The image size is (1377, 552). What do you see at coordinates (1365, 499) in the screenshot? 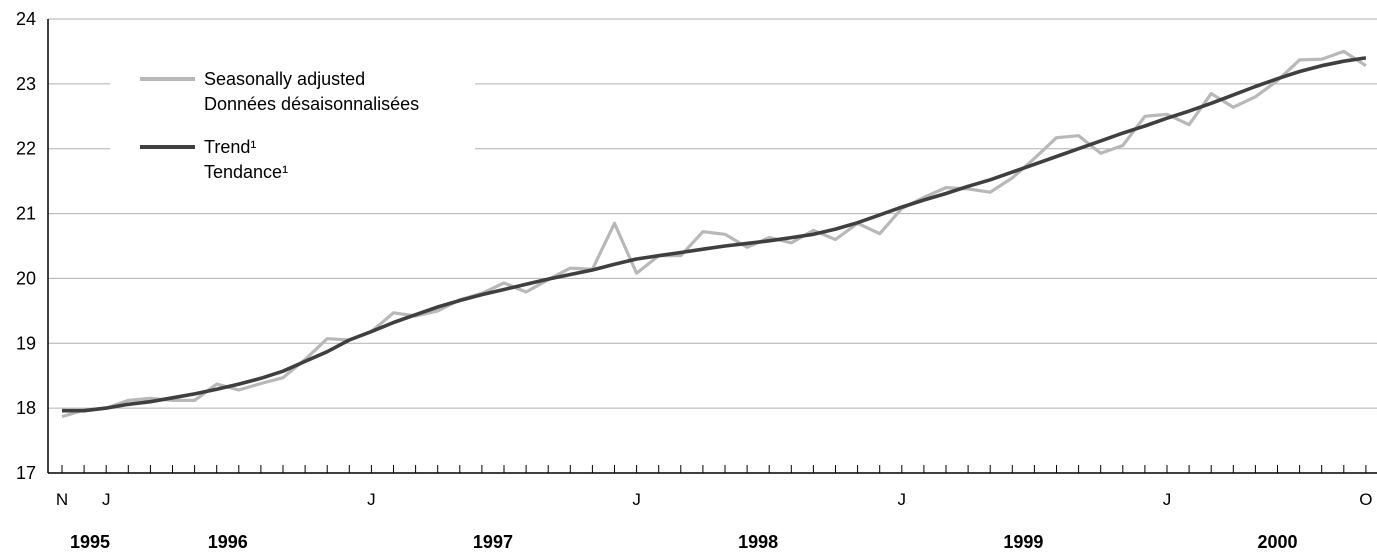
I see `x-month-label: O` at bounding box center [1365, 499].